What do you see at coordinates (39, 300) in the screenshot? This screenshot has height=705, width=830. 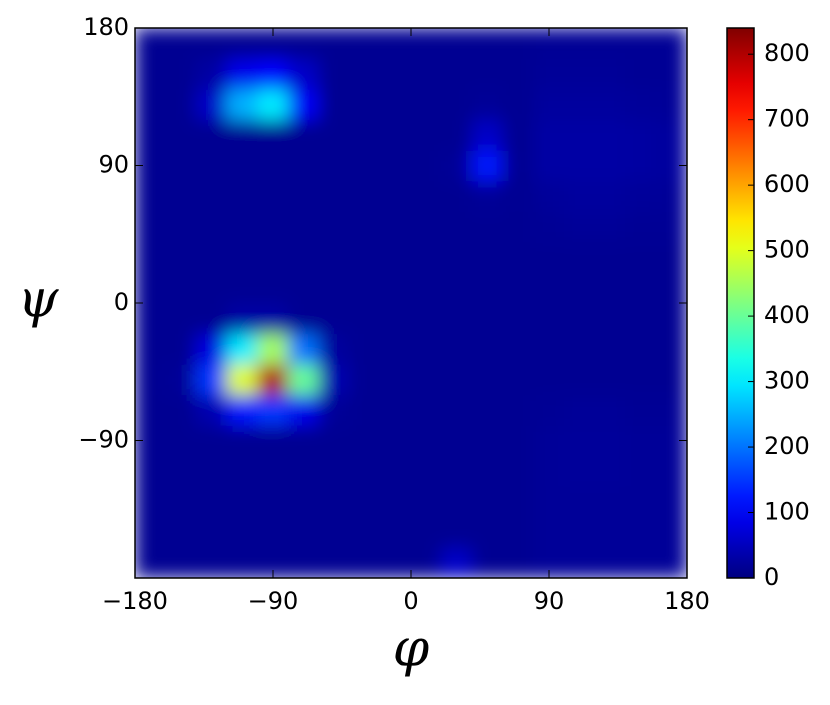 I see `y-axis-label: ψ` at bounding box center [39, 300].